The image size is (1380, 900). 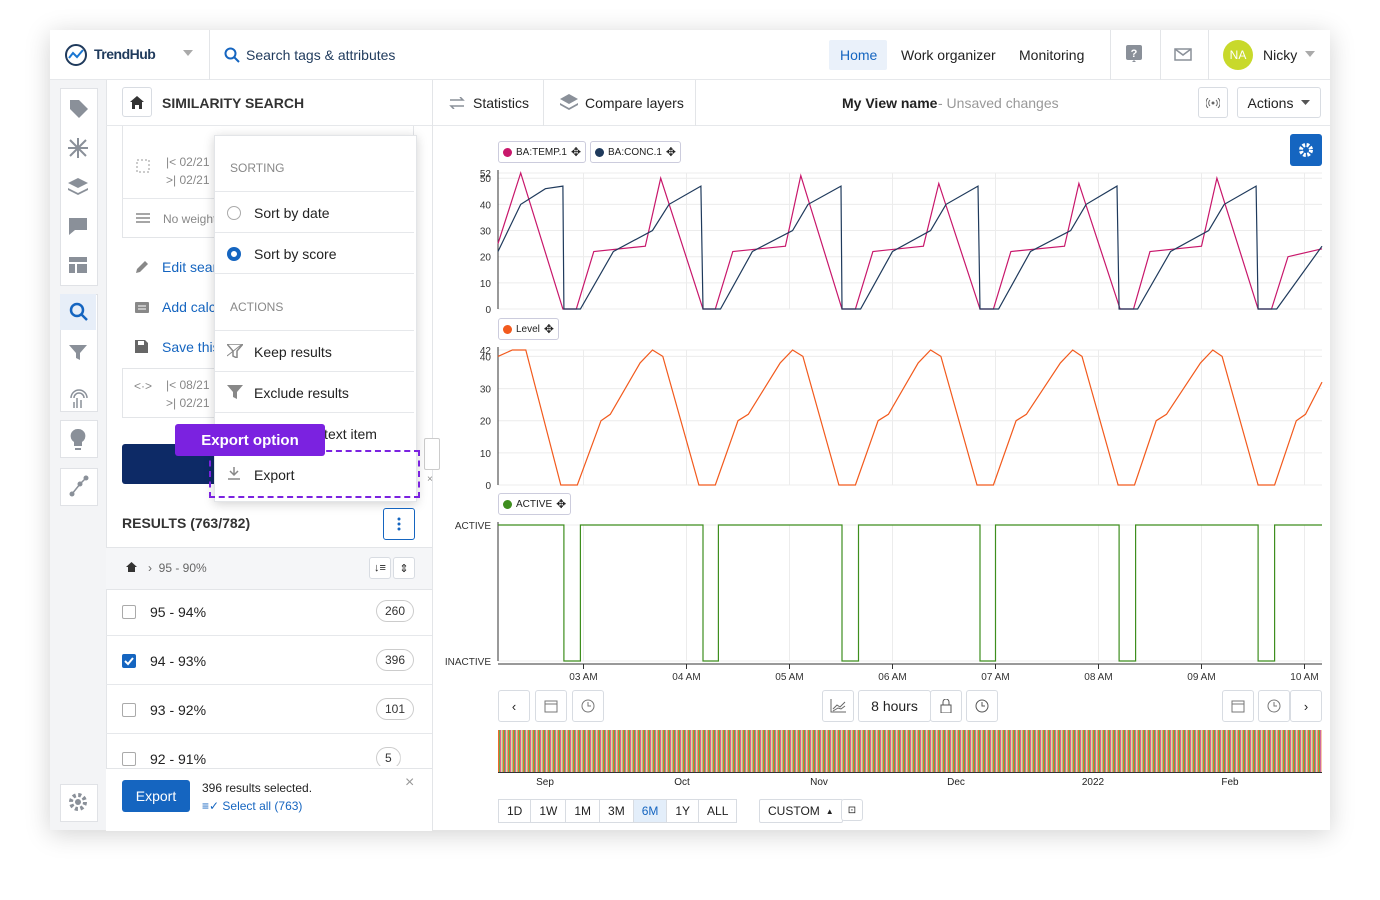 I want to click on x-tick-label: 05 AM, so click(x=789, y=677).